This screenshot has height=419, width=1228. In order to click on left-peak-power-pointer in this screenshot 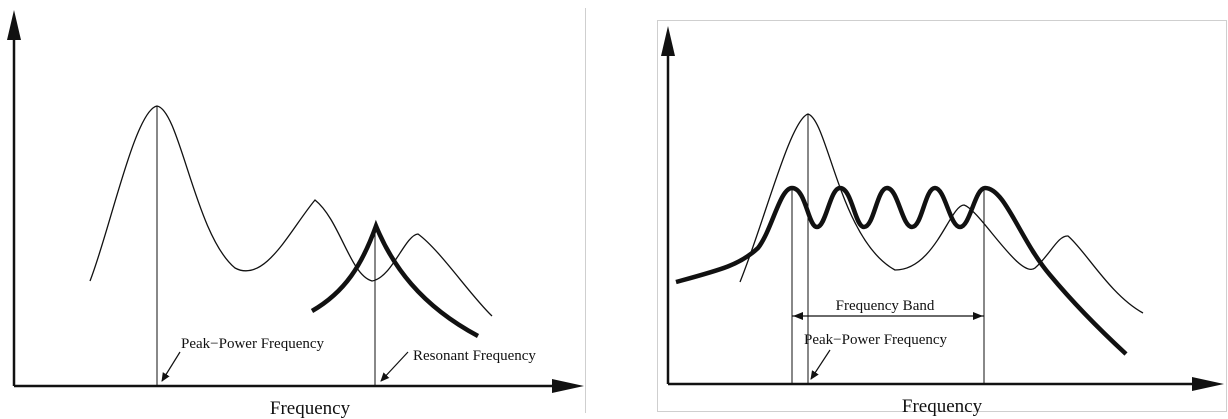, I will do `click(171, 366)`.